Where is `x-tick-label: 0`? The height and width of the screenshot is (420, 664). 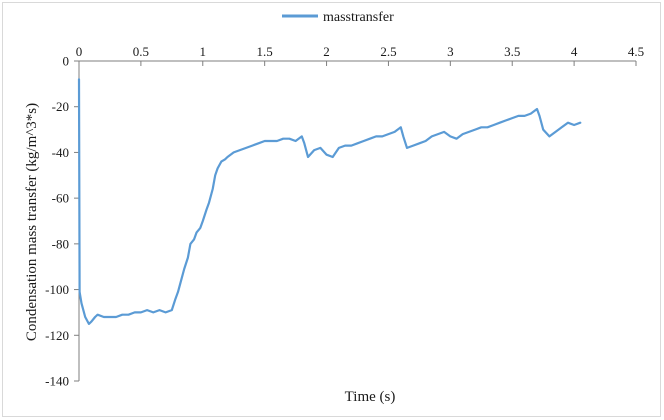
x-tick-label: 0 is located at coordinates (79, 51).